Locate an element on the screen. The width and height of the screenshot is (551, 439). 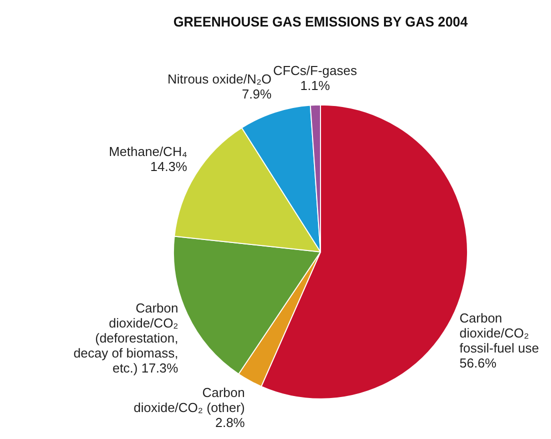
chart-title: GREENHOUSE GAS EMISSIONS BY GAS 2004 is located at coordinates (320, 22).